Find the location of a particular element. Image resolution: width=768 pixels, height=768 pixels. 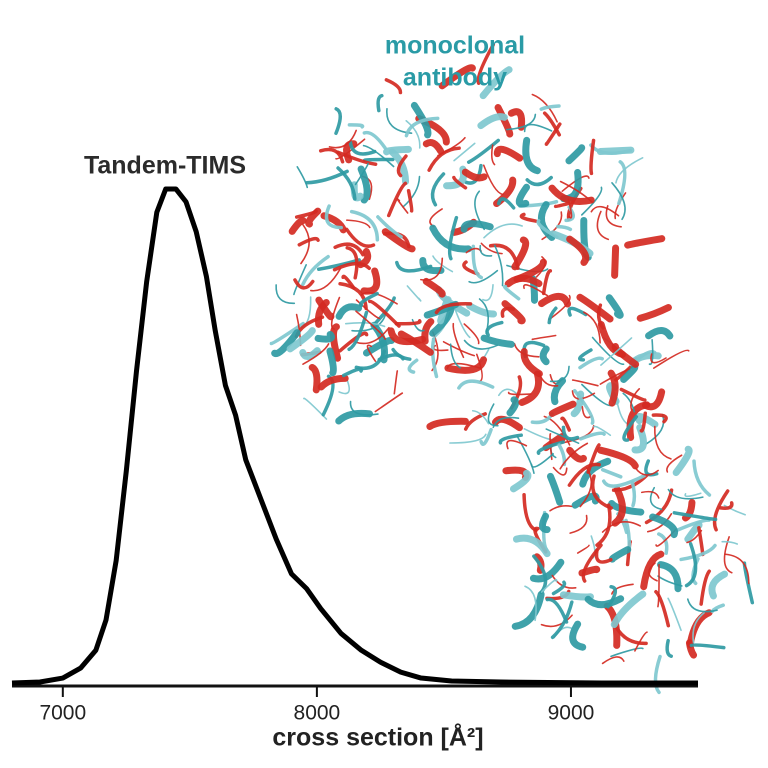

protein-label: antibody is located at coordinates (455, 78).